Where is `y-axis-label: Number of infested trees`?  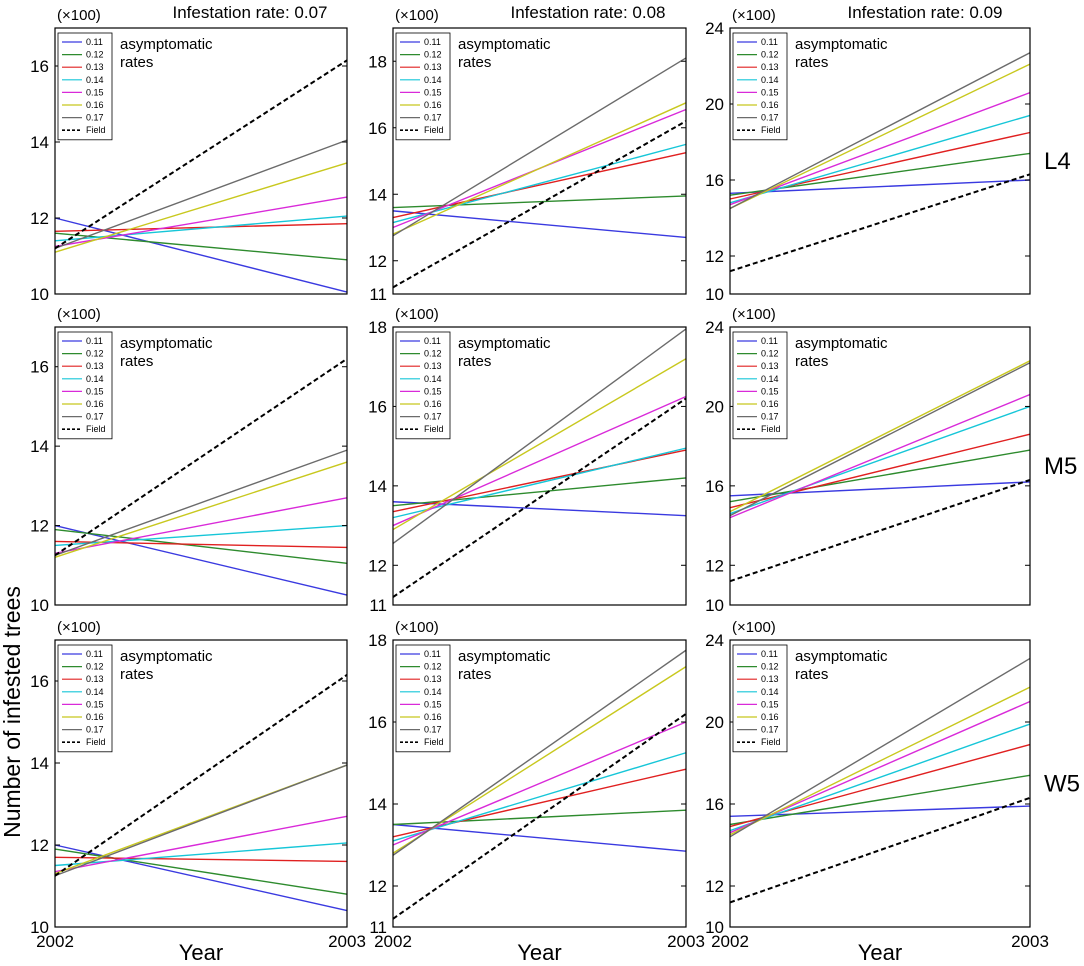
y-axis-label: Number of infested trees is located at coordinates (12, 712).